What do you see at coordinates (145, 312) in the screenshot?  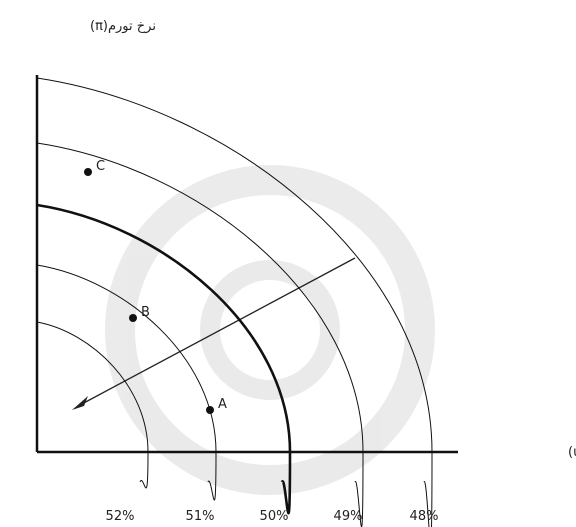 I see `point-label: B` at bounding box center [145, 312].